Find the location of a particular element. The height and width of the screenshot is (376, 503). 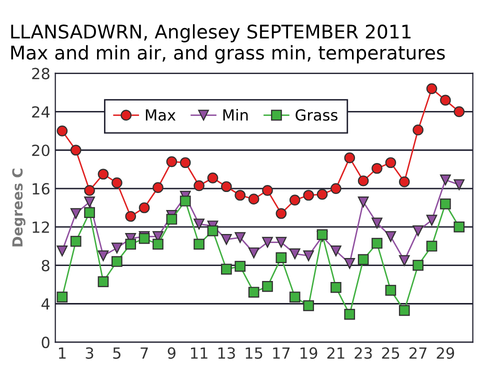

x-tick-label: 11 is located at coordinates (199, 353).